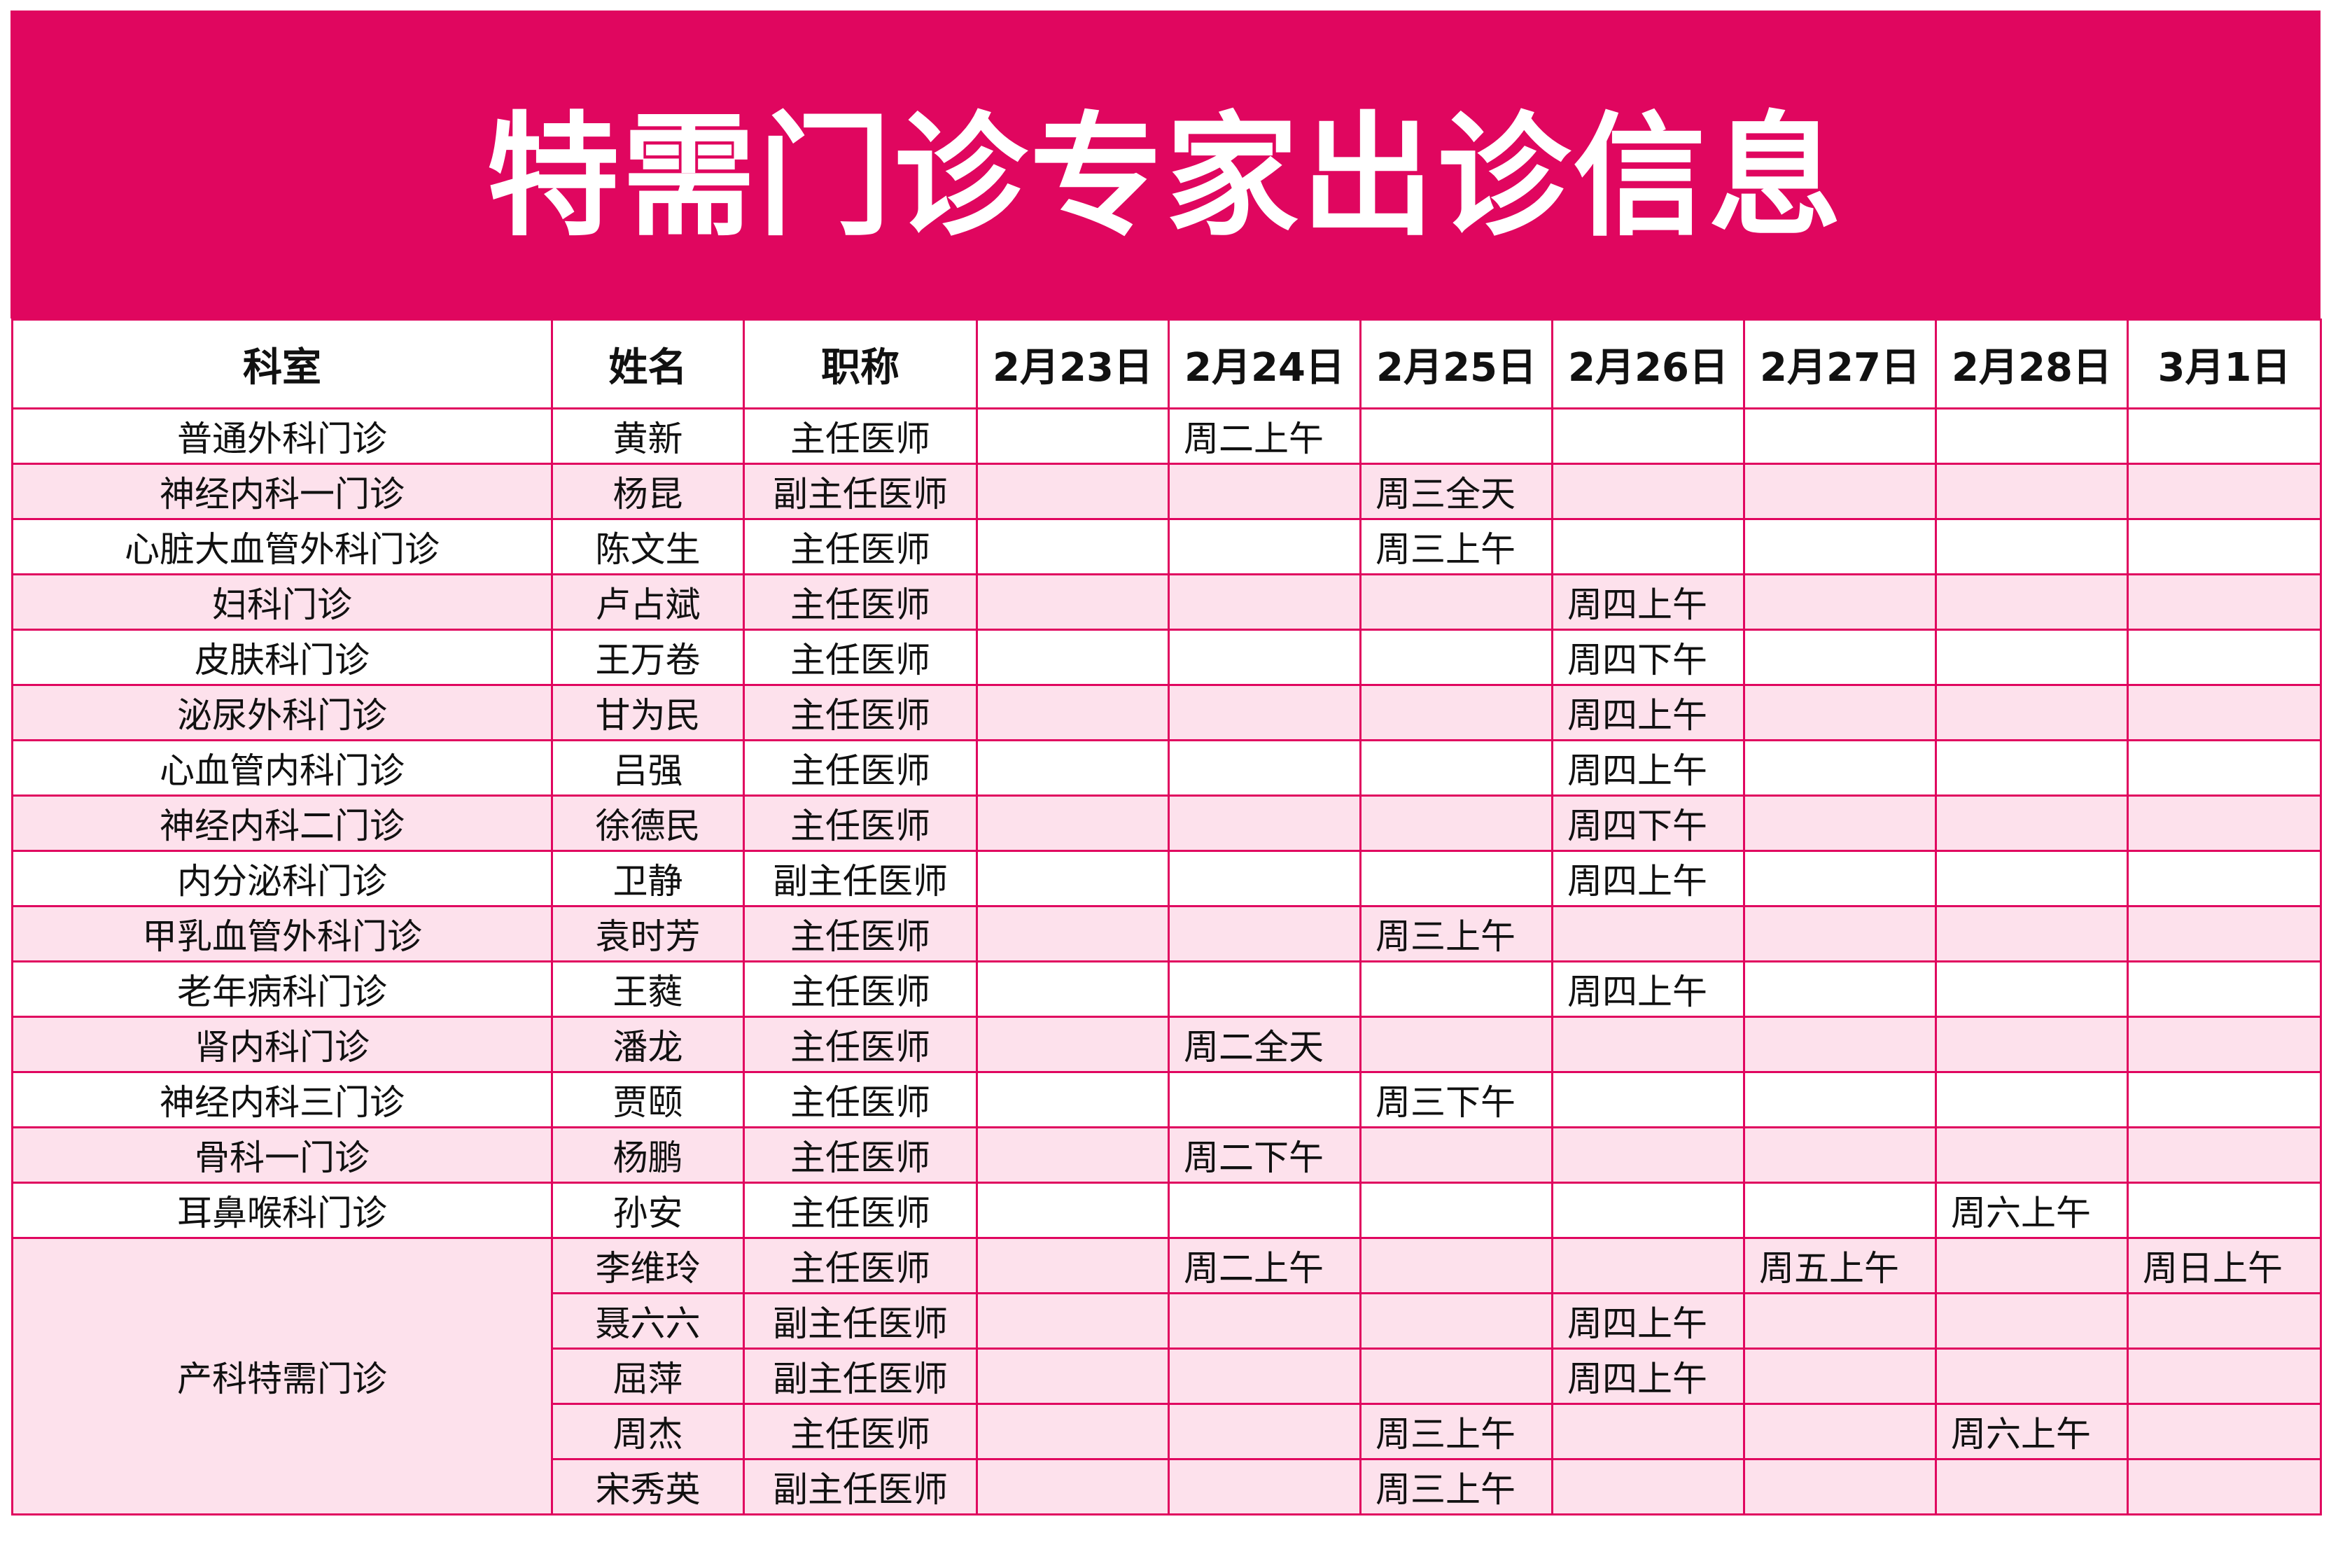 This screenshot has height=1568, width=2331. I want to click on dept-cell: 内分泌科门诊, so click(282, 878).